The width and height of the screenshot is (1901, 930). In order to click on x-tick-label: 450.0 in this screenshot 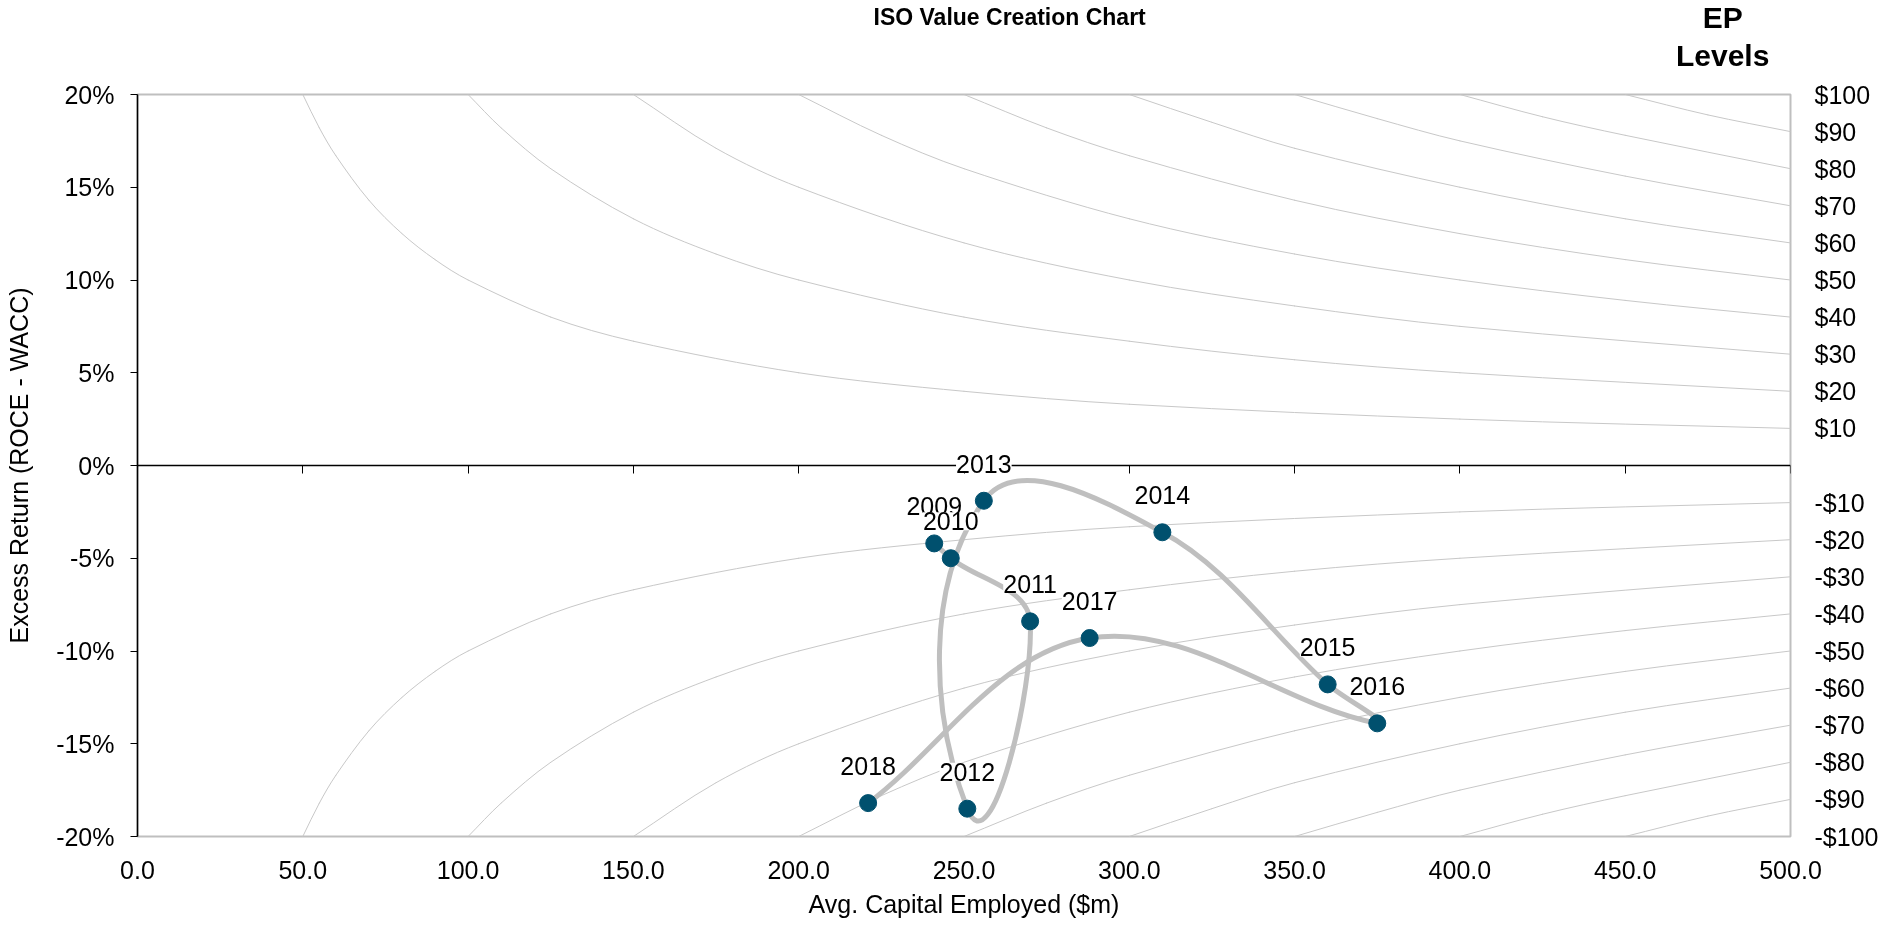, I will do `click(1625, 869)`.